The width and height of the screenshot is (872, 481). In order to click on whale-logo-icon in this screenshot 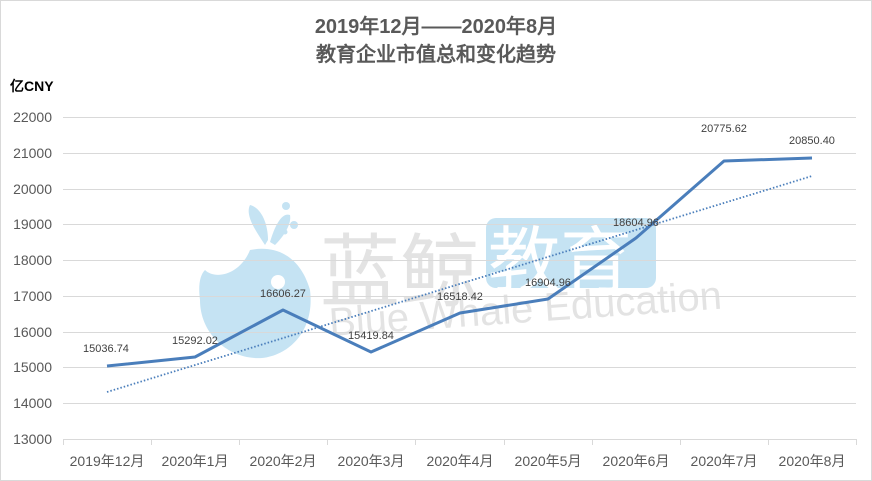, I will do `click(255, 280)`.